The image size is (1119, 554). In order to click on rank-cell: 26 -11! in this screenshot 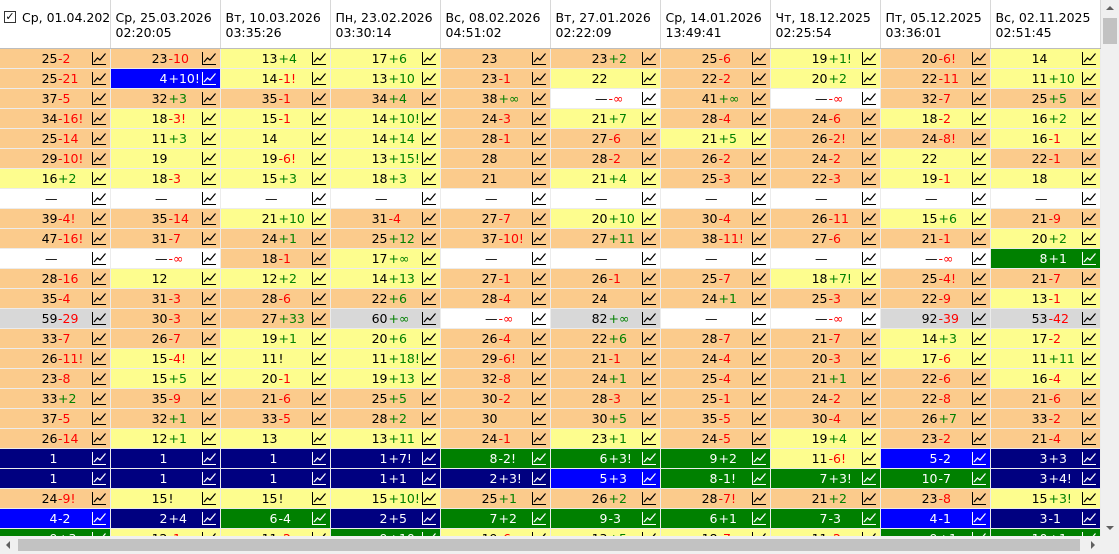, I will do `click(55, 358)`.